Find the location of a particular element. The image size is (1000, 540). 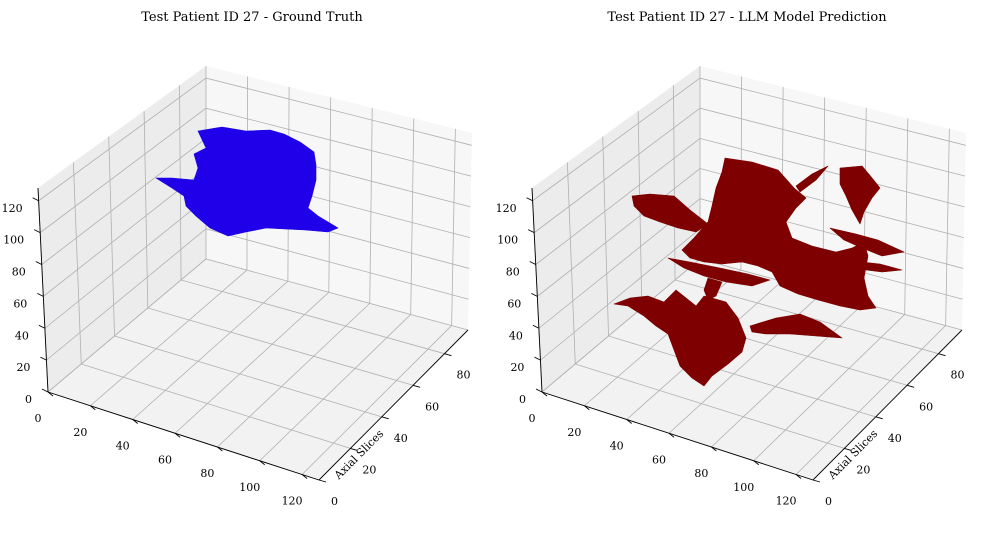

x-tick-label: 100 is located at coordinates (743, 487).